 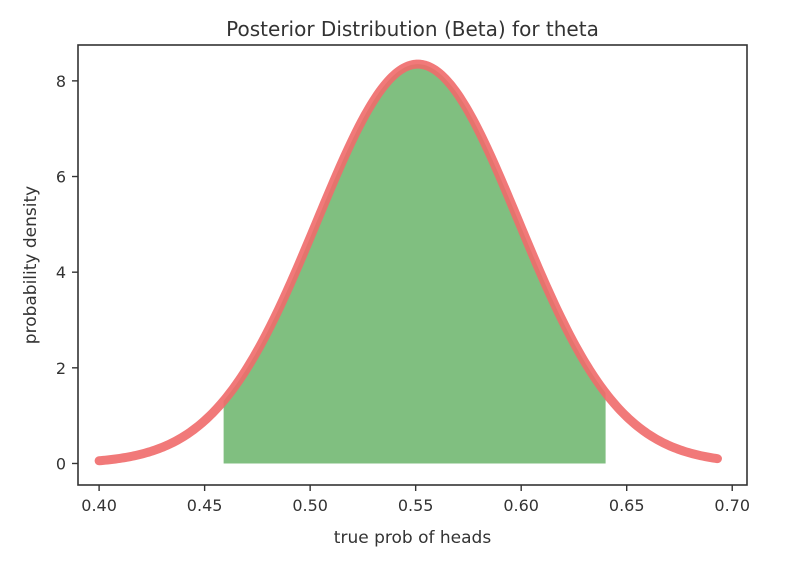 What do you see at coordinates (416, 505) in the screenshot?
I see `x-tick-label: 0.55` at bounding box center [416, 505].